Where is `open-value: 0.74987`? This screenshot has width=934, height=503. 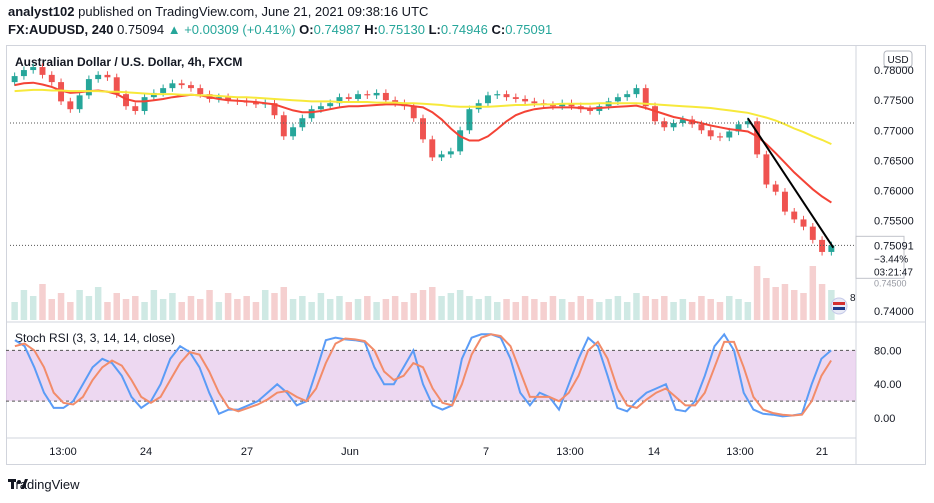
open-value: 0.74987 is located at coordinates (337, 29).